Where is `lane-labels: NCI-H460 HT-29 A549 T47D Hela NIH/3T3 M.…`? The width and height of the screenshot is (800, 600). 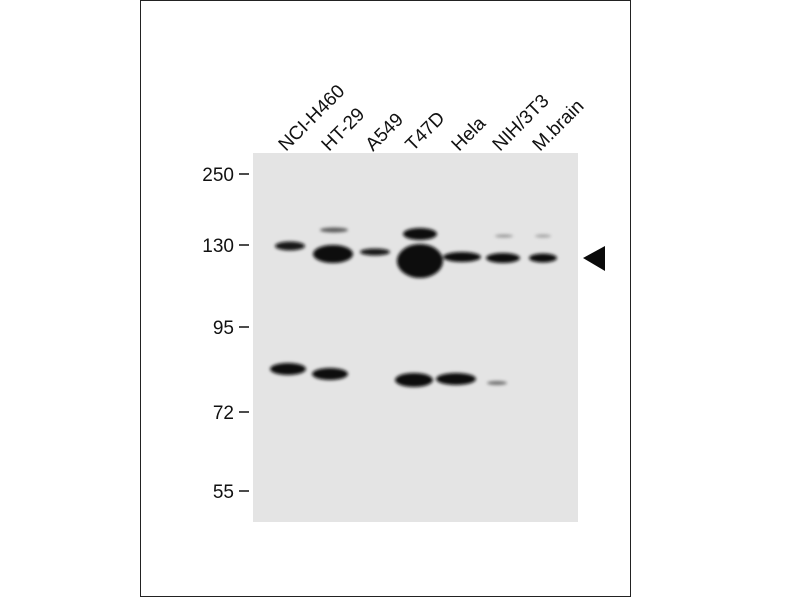
lane-labels: NCI-H460 HT-29 A549 T47D Hela NIH/3T3 M.… is located at coordinates (432, 118).